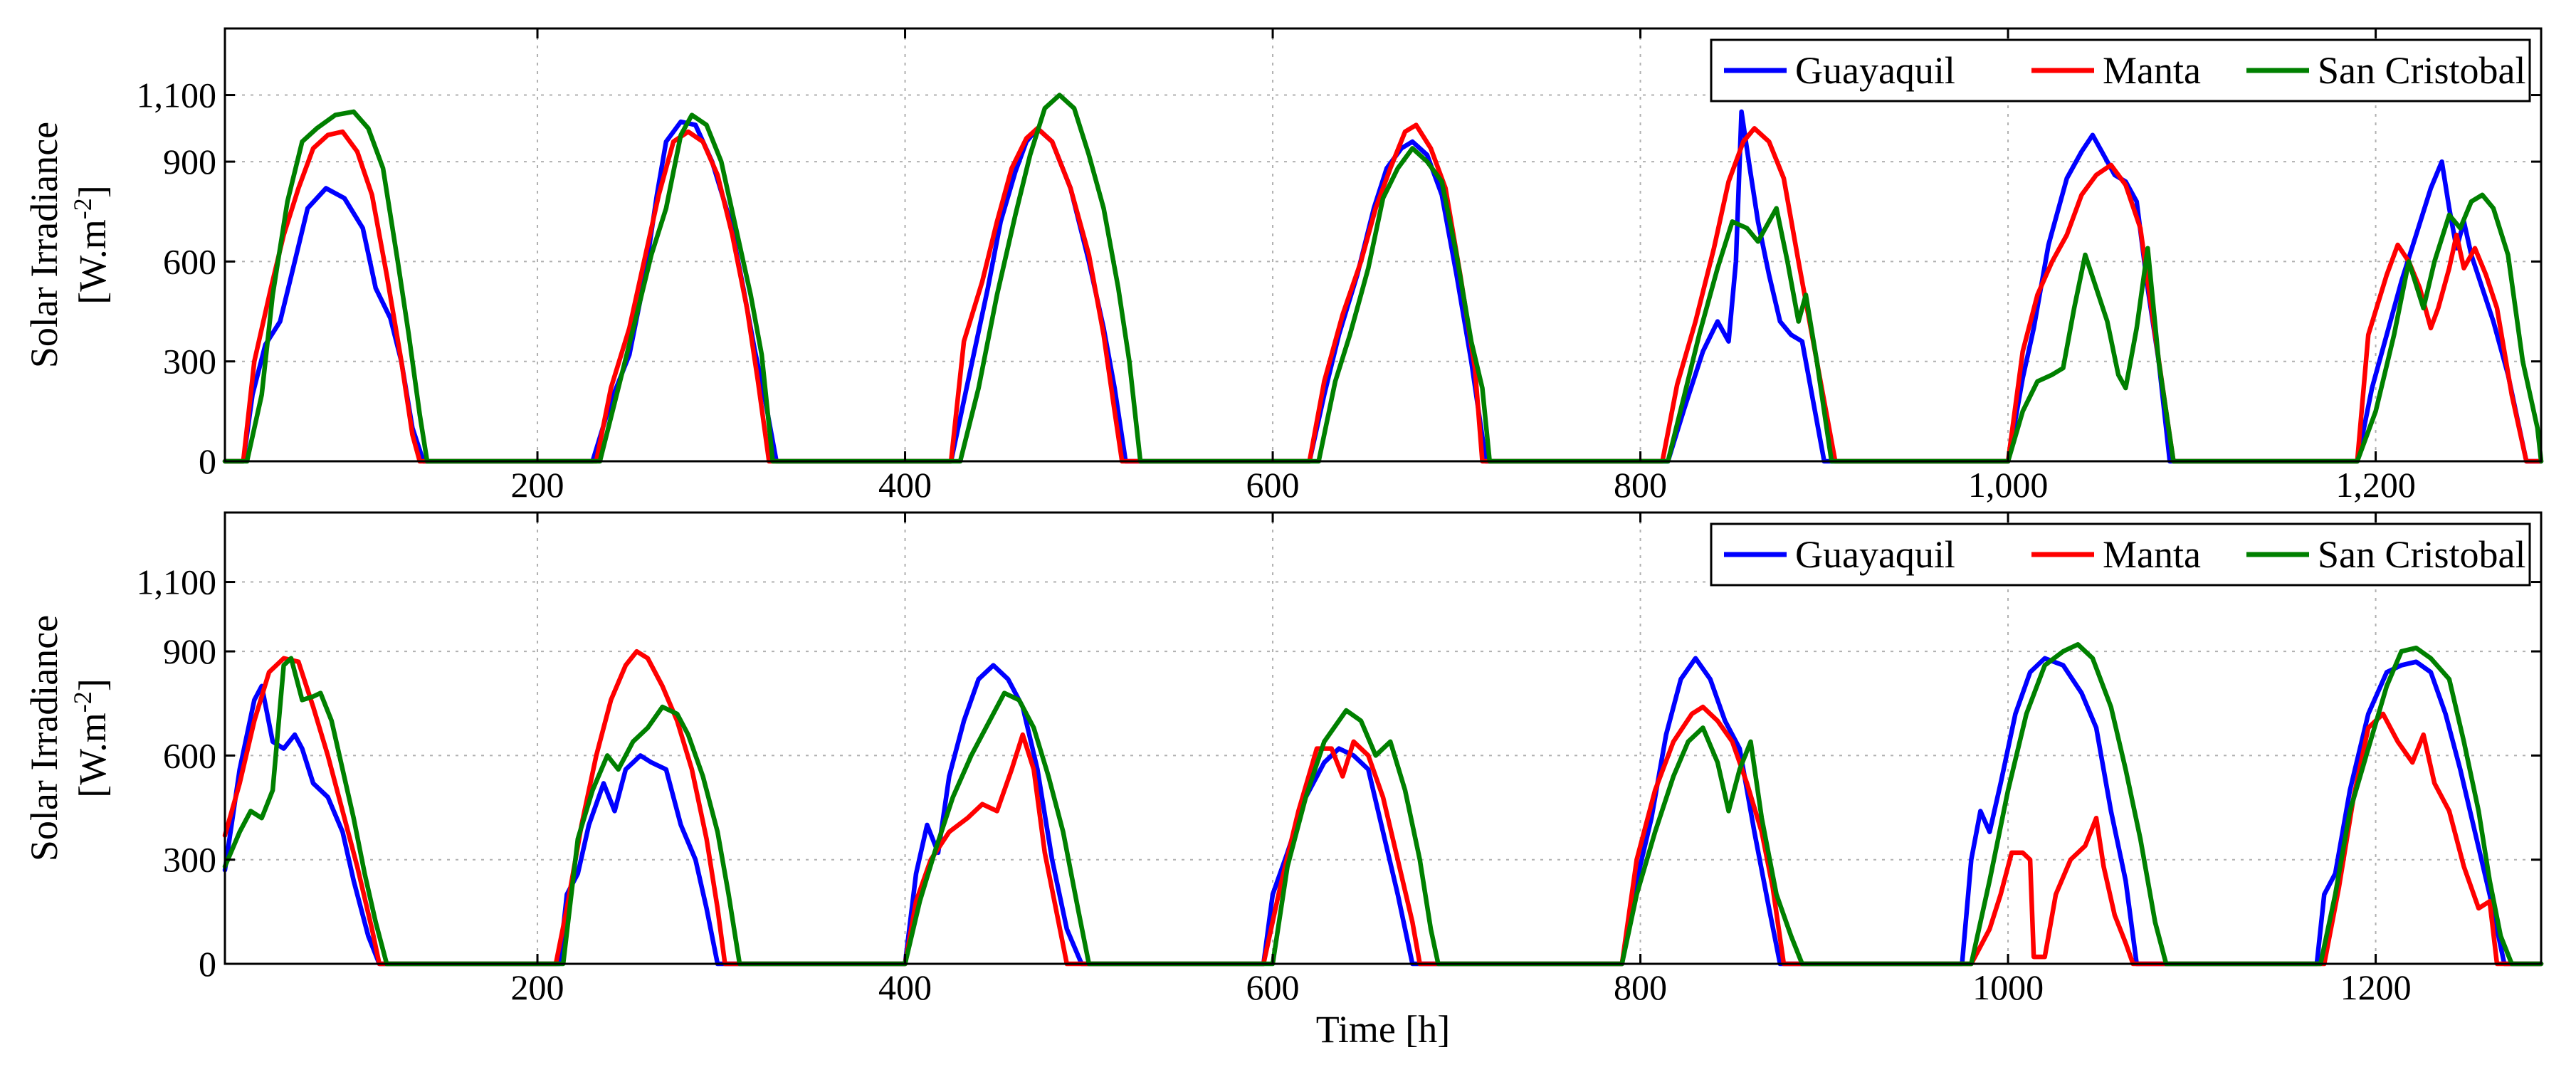 The height and width of the screenshot is (1077, 2576). I want to click on x-tick-label: 1200, so click(2376, 987).